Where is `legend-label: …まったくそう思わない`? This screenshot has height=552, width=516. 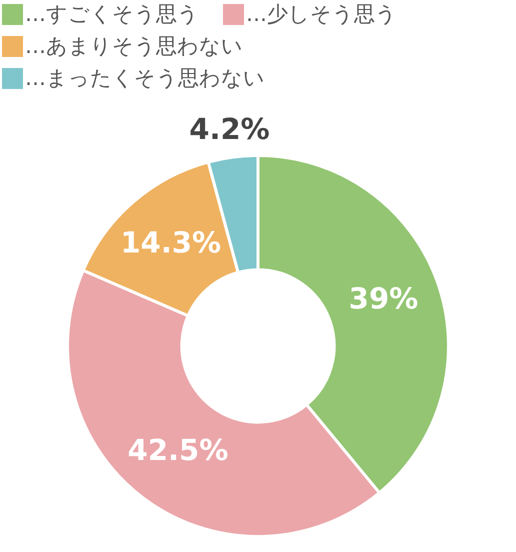 legend-label: …まったくそう思わない is located at coordinates (145, 78).